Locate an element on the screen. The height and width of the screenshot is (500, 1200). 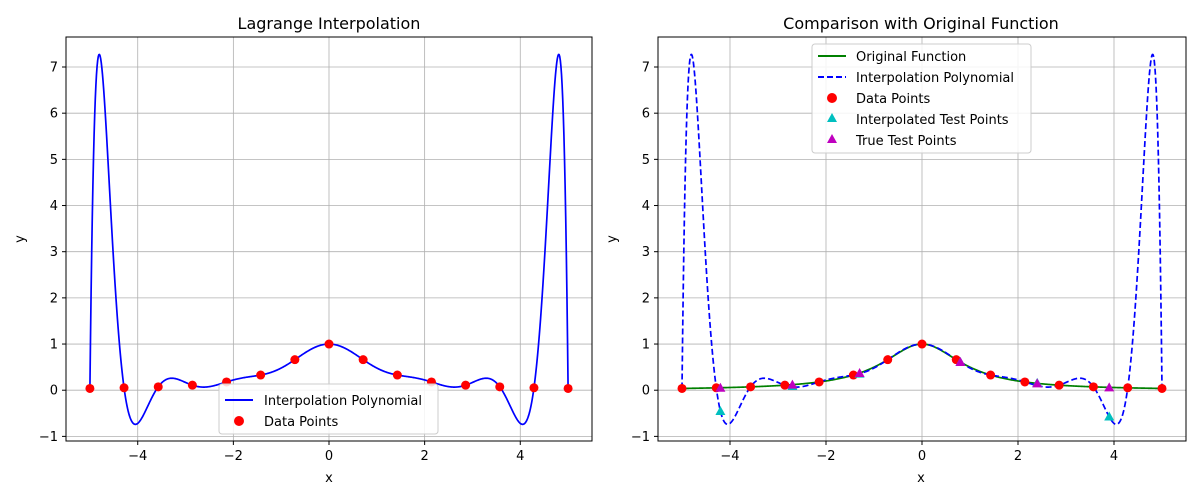
left-legend: Interpolation Polynomial Data Points is located at coordinates (328, 409).